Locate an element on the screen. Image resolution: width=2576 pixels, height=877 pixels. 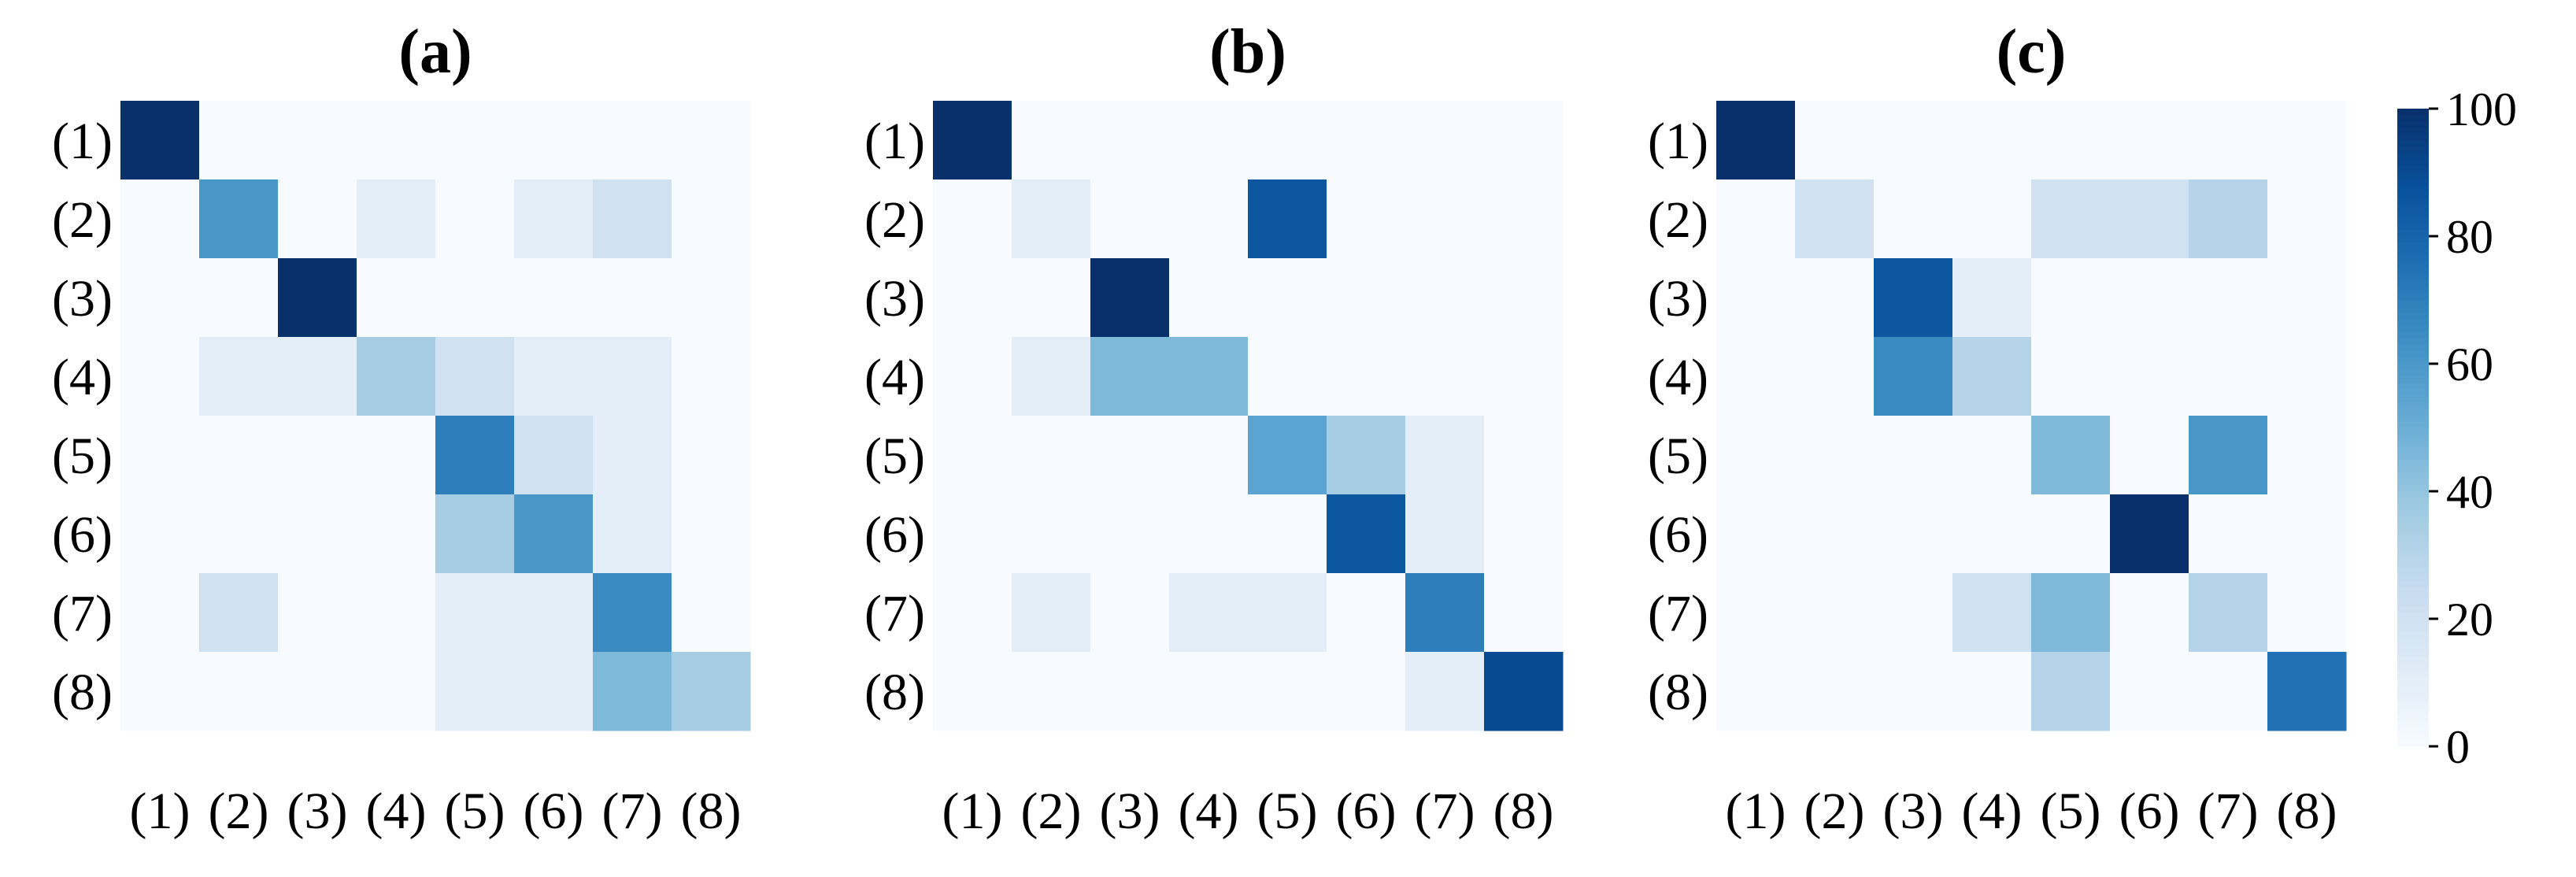
heatmap-b-cell-r8-c1 is located at coordinates (972, 691).